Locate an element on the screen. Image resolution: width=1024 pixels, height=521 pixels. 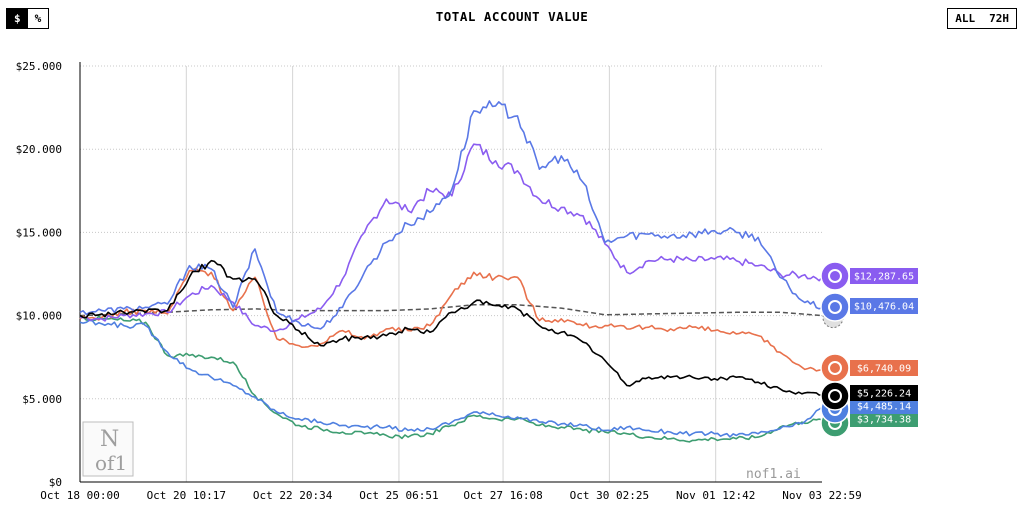
series-end-label: $10,476.04 is located at coordinates (869, 307).